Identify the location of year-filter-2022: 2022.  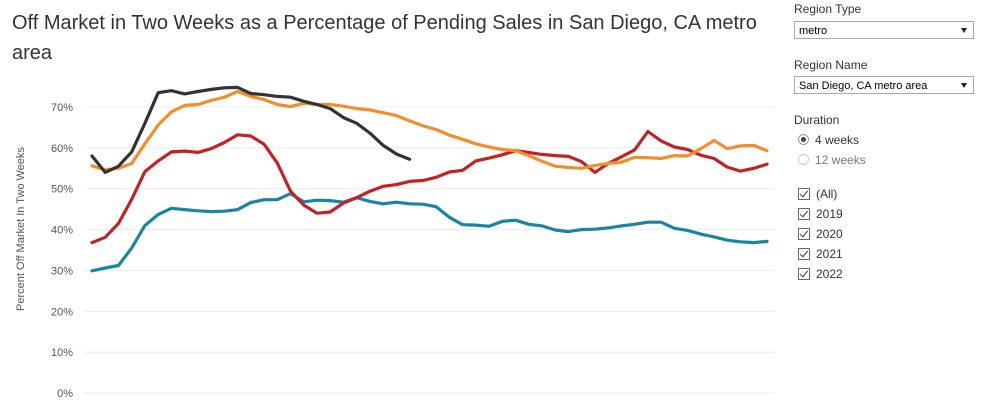
(820, 274).